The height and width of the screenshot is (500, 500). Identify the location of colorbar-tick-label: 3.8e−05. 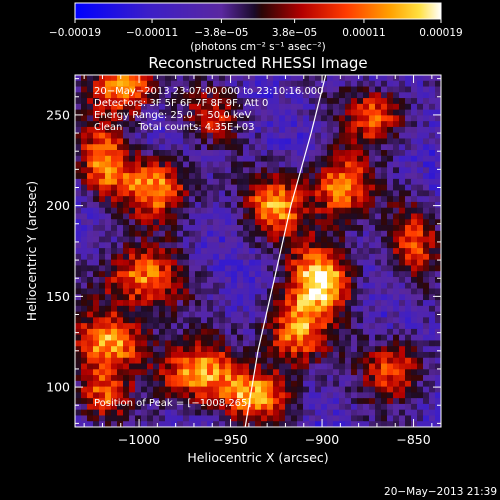
(294, 33).